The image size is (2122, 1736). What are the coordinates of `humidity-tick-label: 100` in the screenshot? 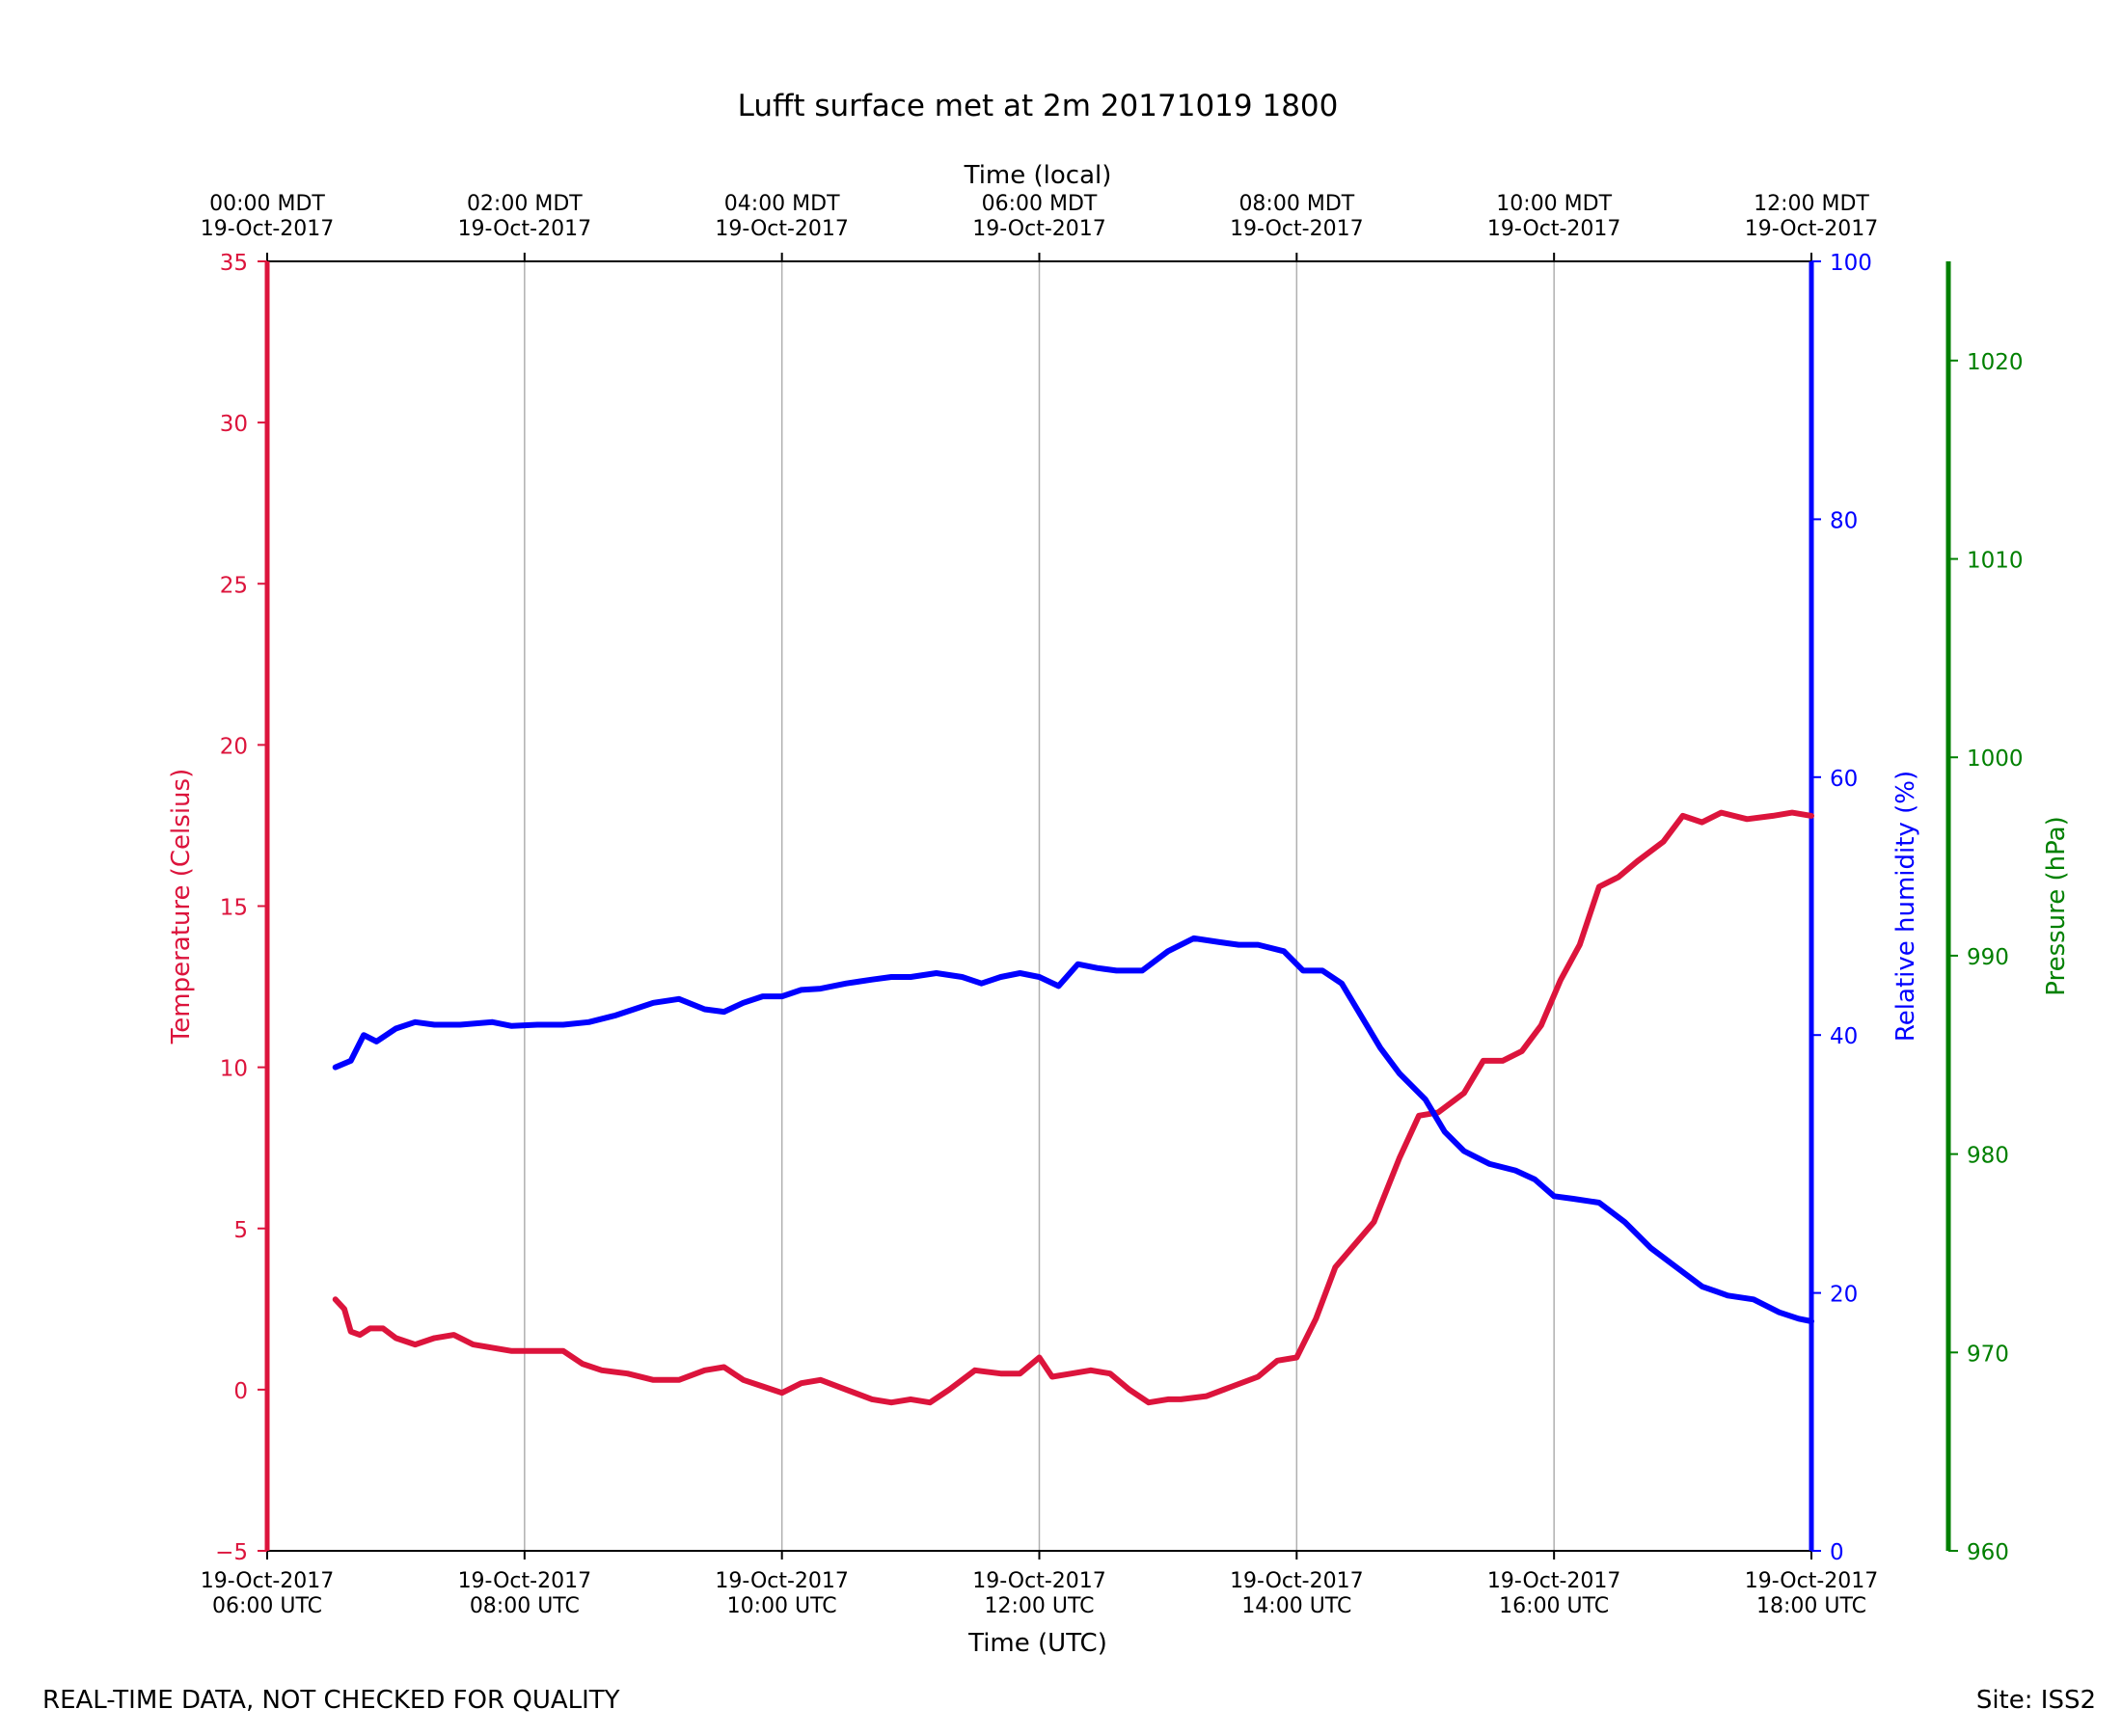 It's located at (1851, 263).